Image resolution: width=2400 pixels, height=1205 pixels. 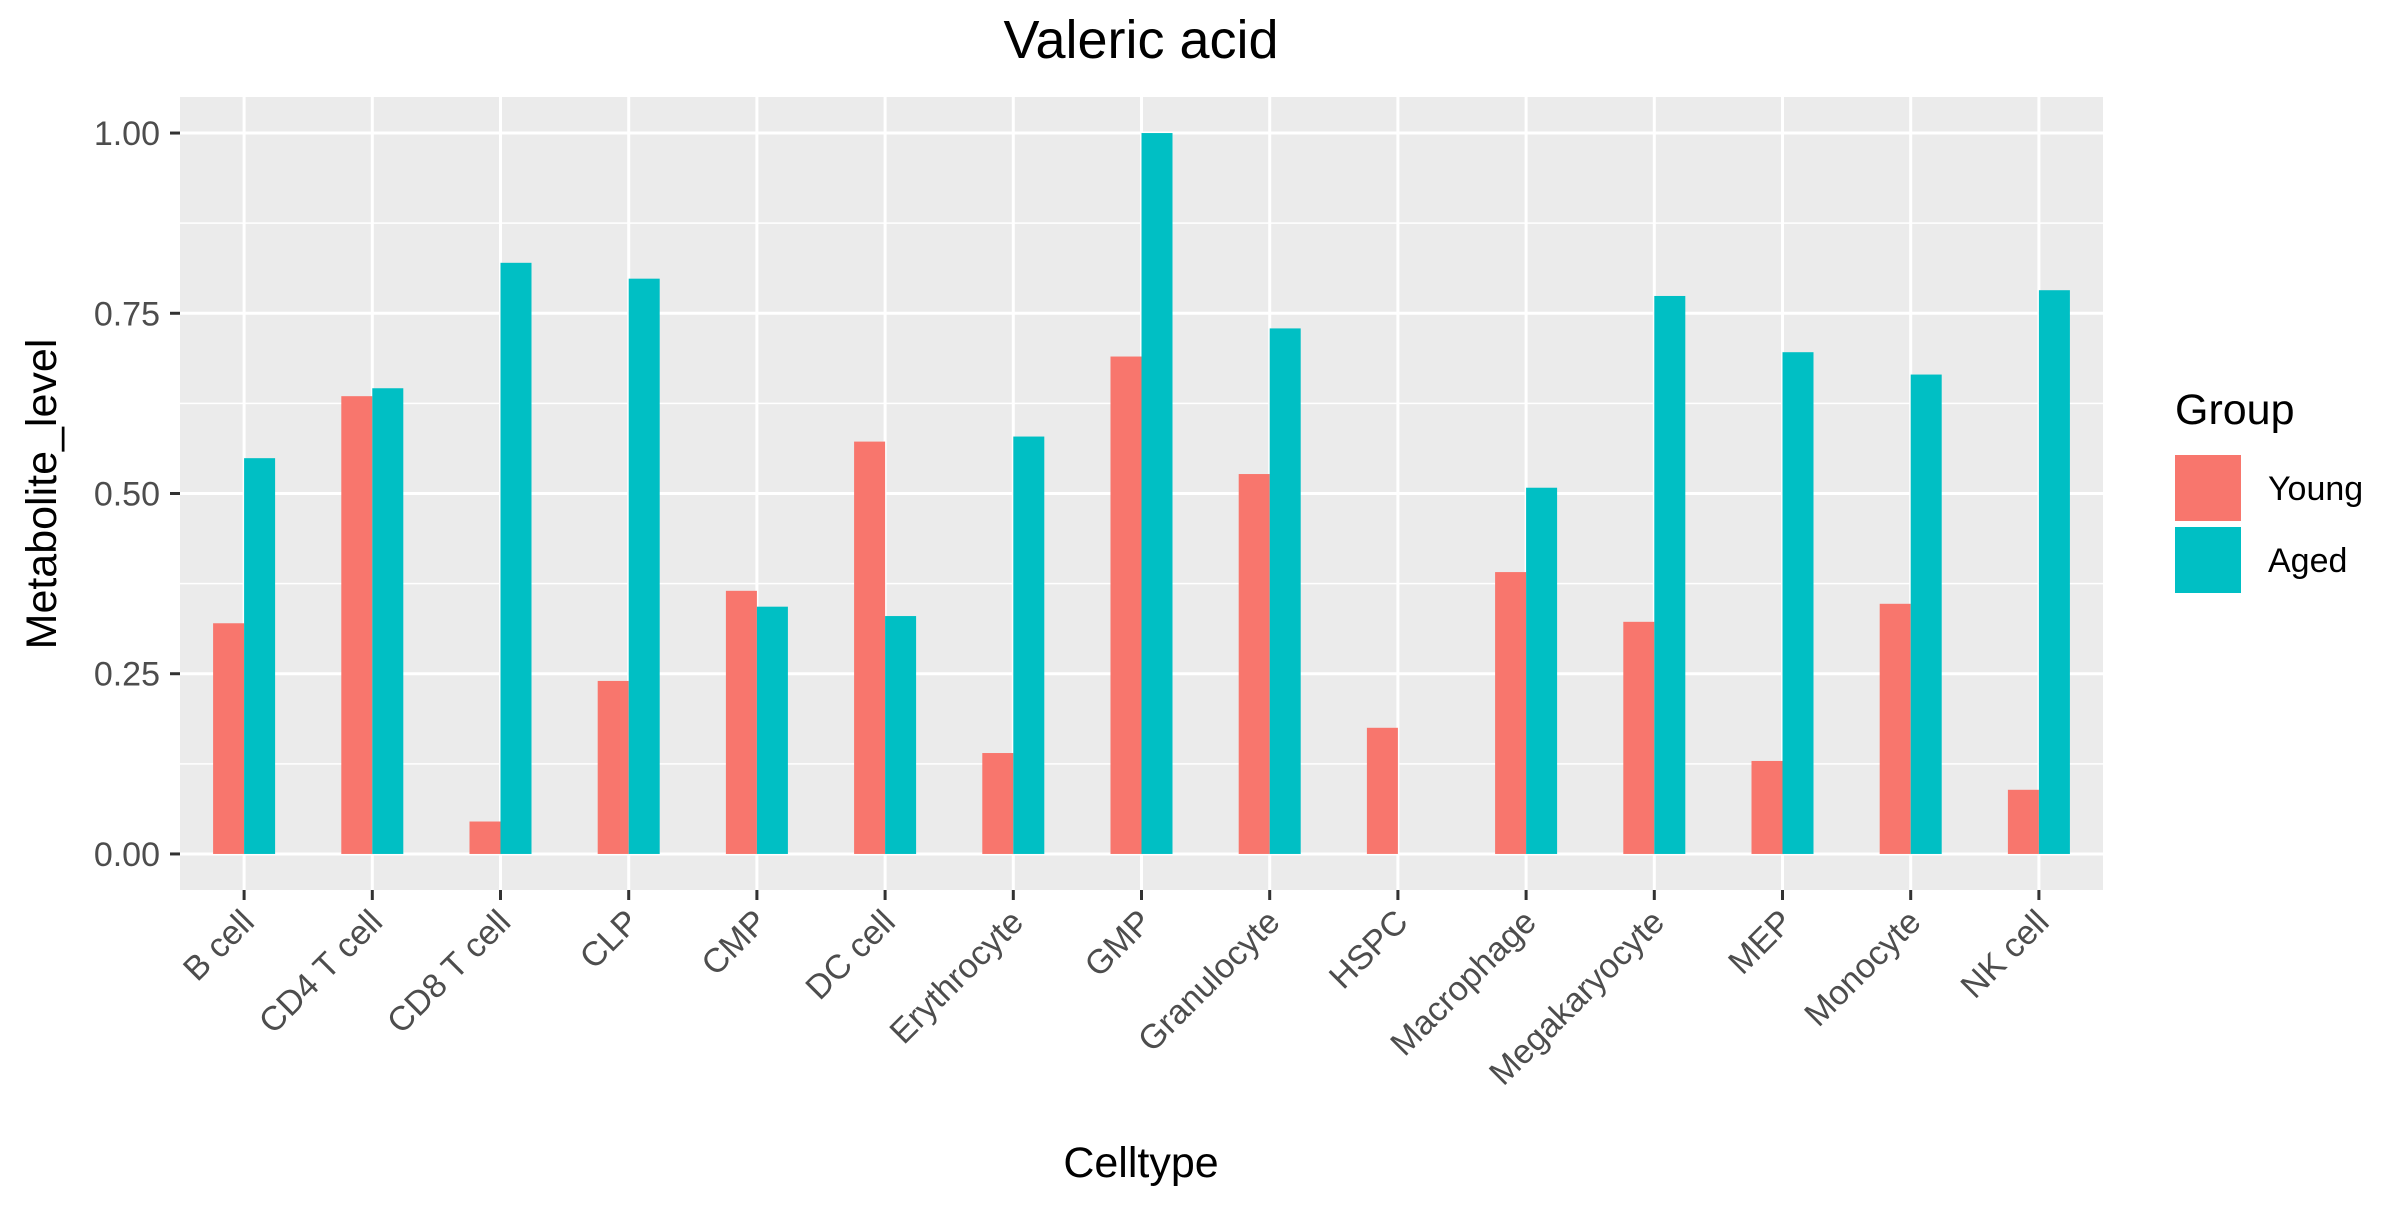 I want to click on y-axis-label: Metabolite_level, so click(x=42, y=494).